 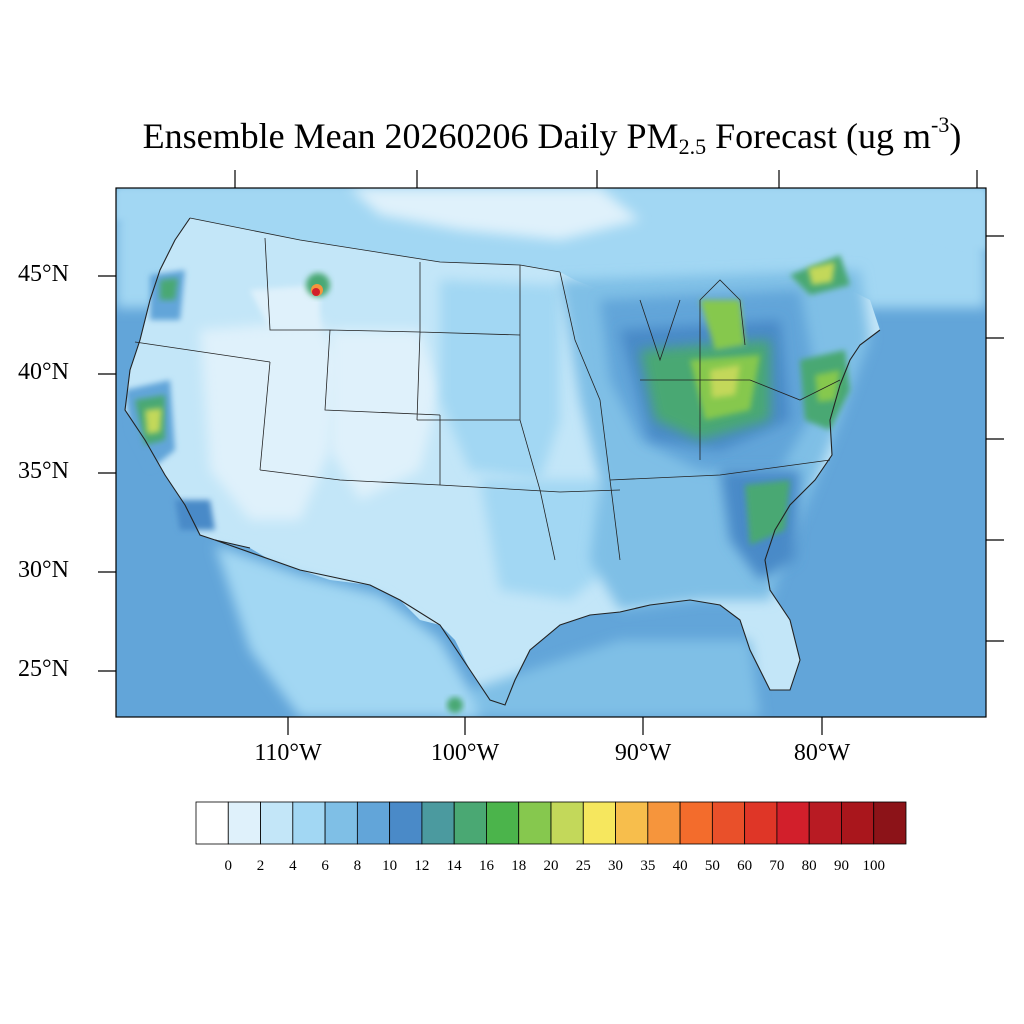 What do you see at coordinates (285, 307) in the screenshot?
I see `idaho-light` at bounding box center [285, 307].